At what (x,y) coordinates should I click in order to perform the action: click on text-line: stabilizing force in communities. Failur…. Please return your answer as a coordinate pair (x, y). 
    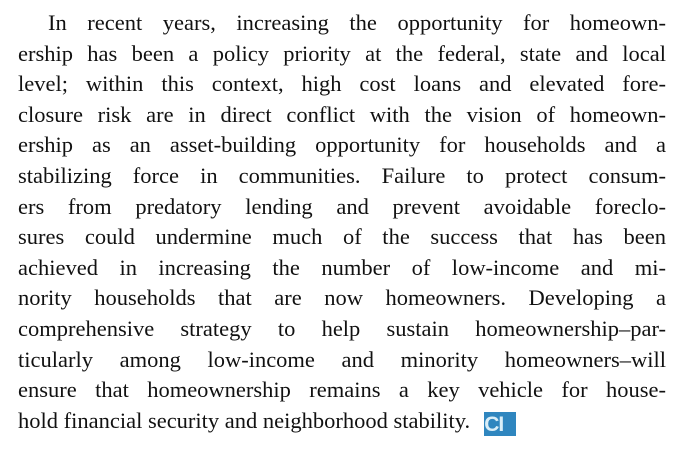
    Looking at the image, I should click on (342, 176).